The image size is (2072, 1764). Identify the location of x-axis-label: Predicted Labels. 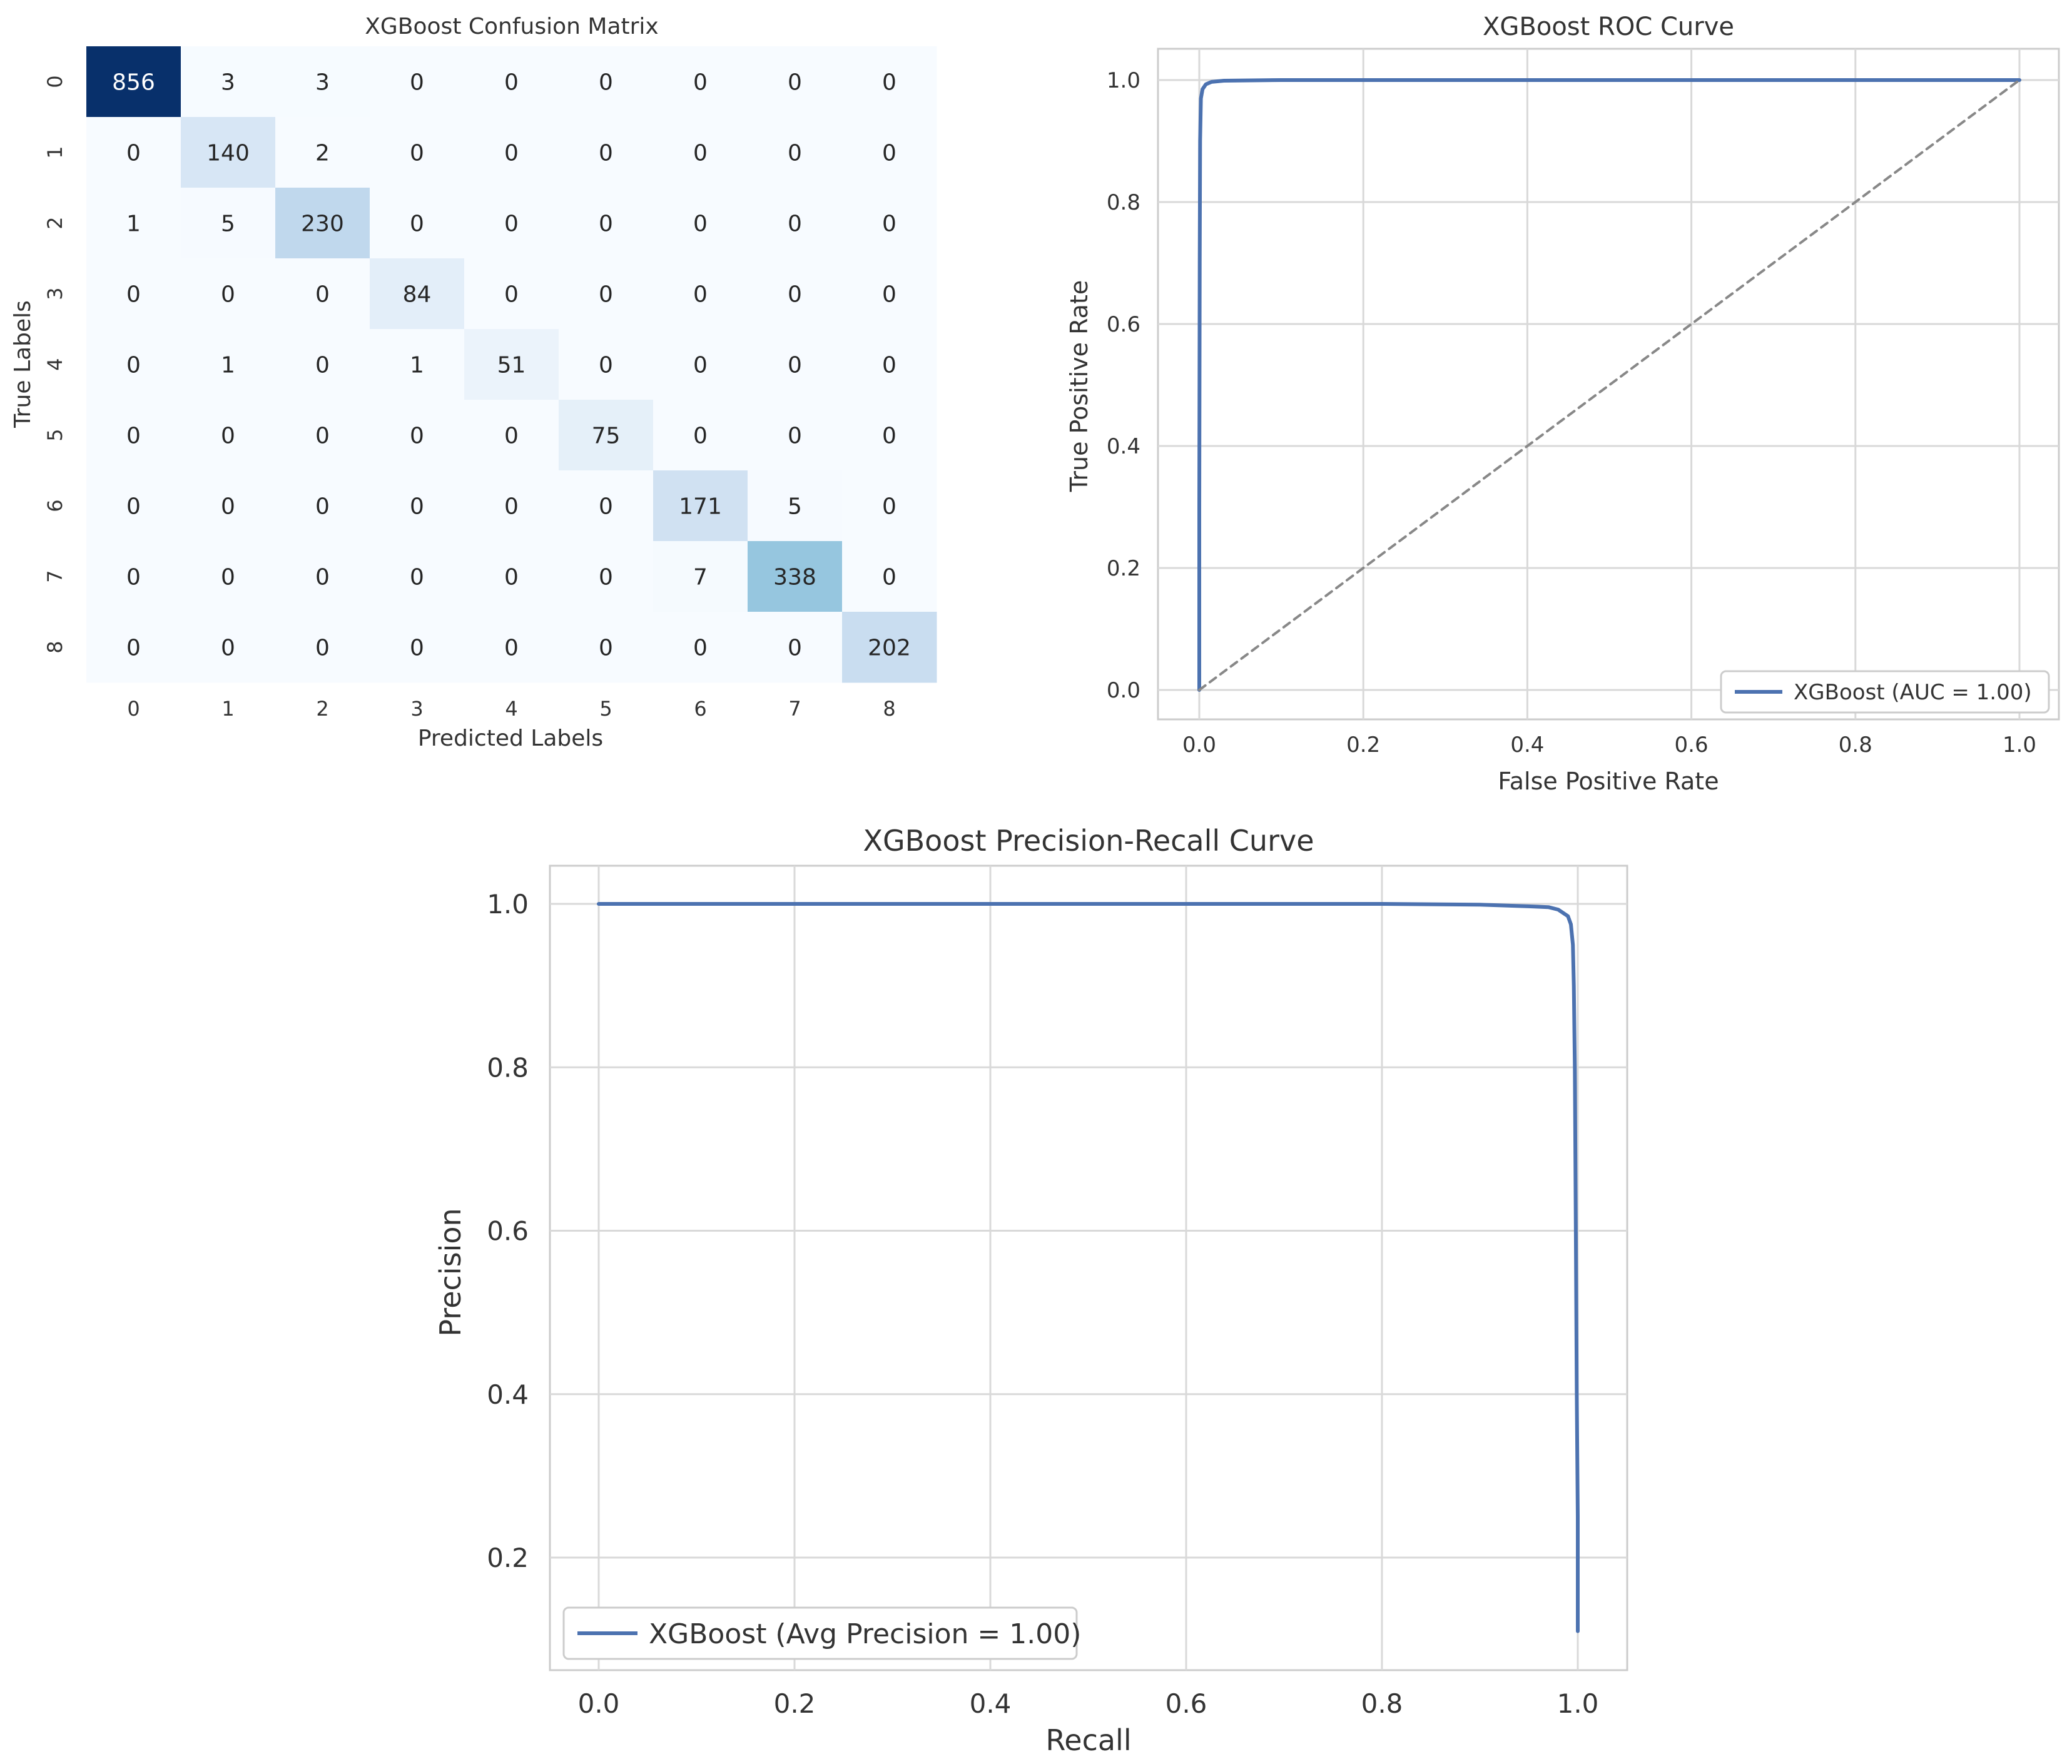
(510, 738).